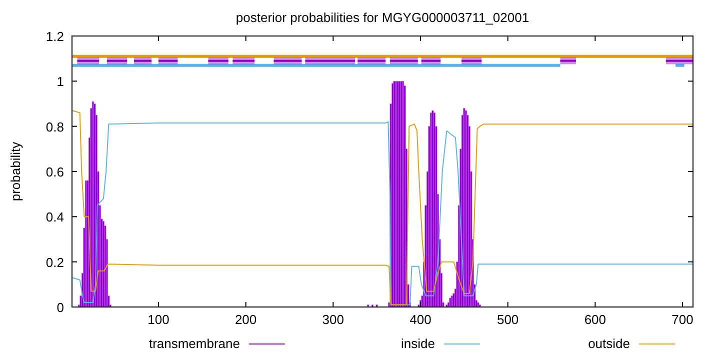 This screenshot has height=352, width=720. What do you see at coordinates (60, 82) in the screenshot?
I see `y-tick-label: 1` at bounding box center [60, 82].